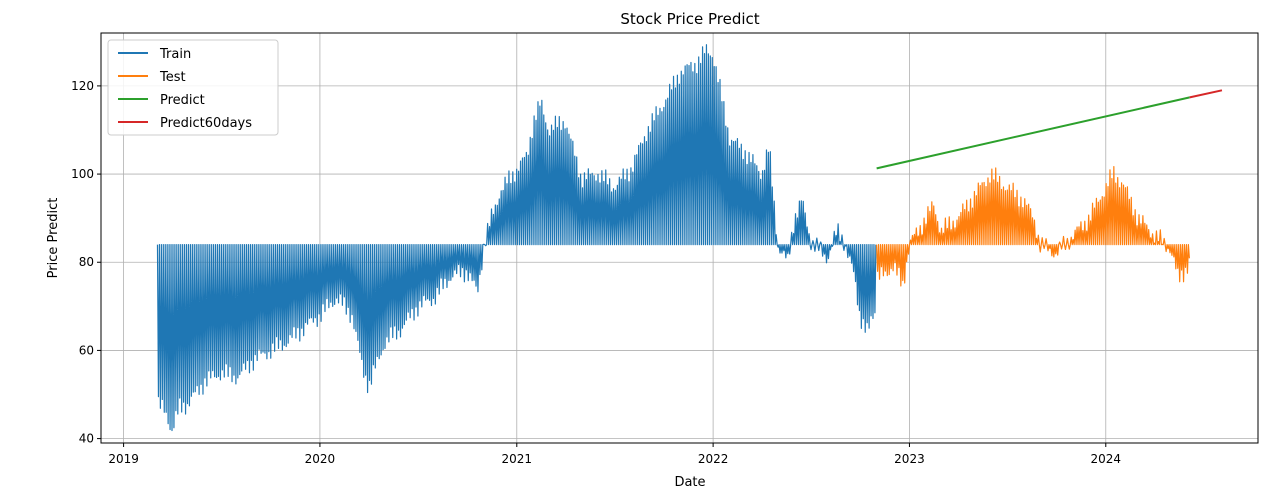 This screenshot has height=493, width=1278. I want to click on x-tick-label: 2022, so click(713, 459).